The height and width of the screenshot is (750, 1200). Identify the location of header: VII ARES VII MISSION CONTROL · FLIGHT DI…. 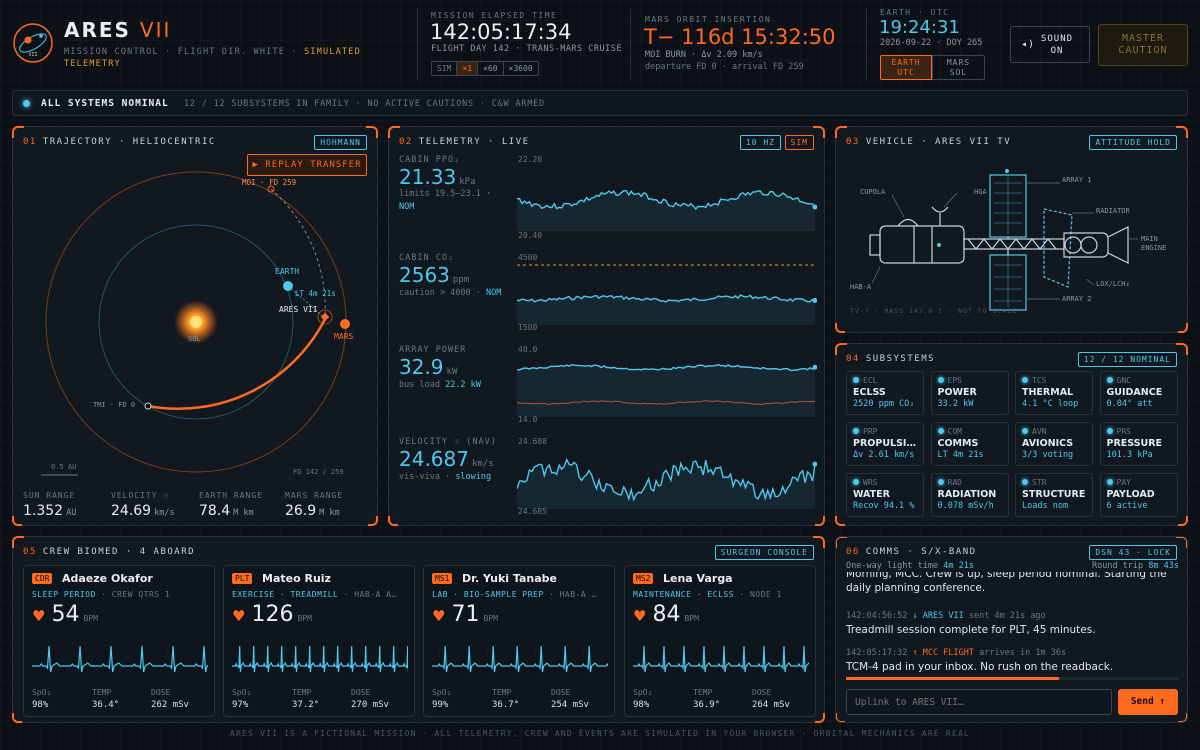
(600, 43).